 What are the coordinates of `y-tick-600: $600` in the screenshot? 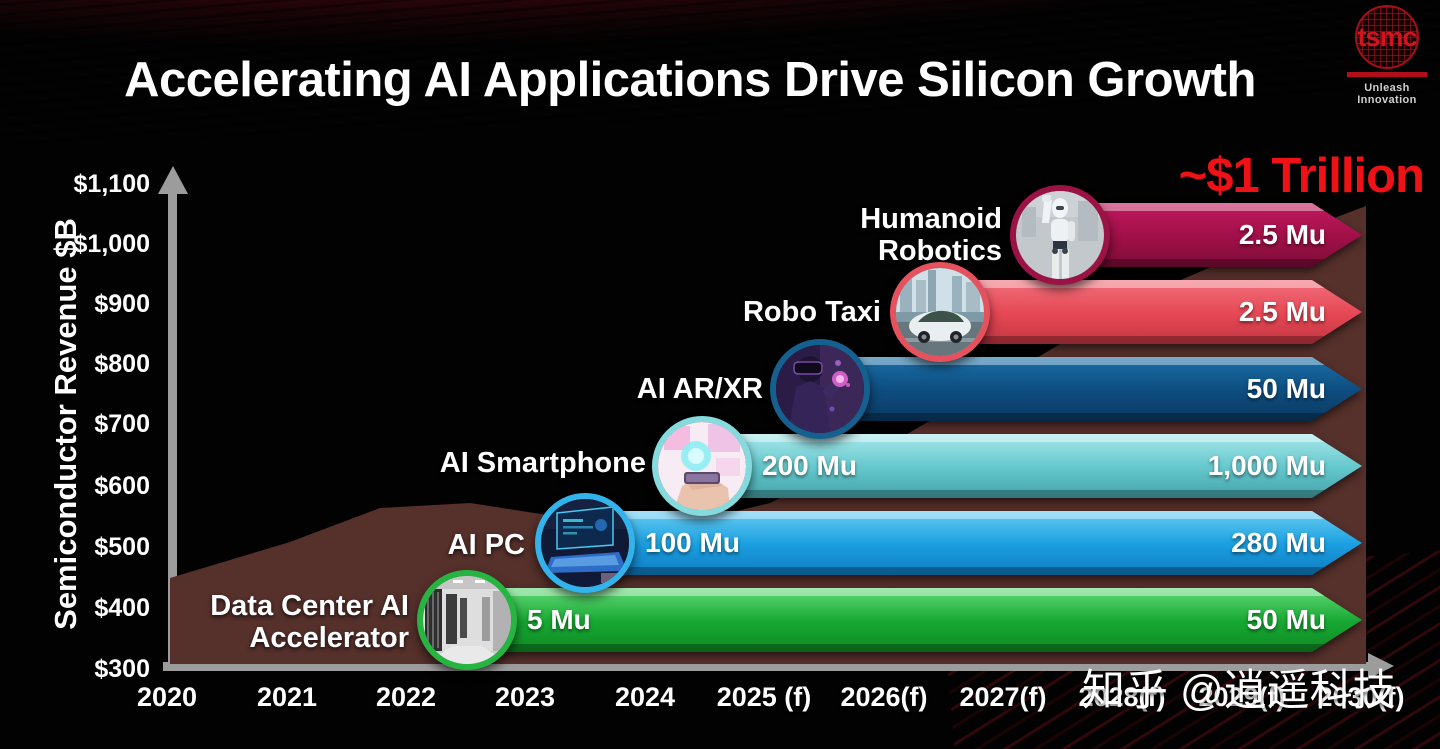 It's located at (122, 486).